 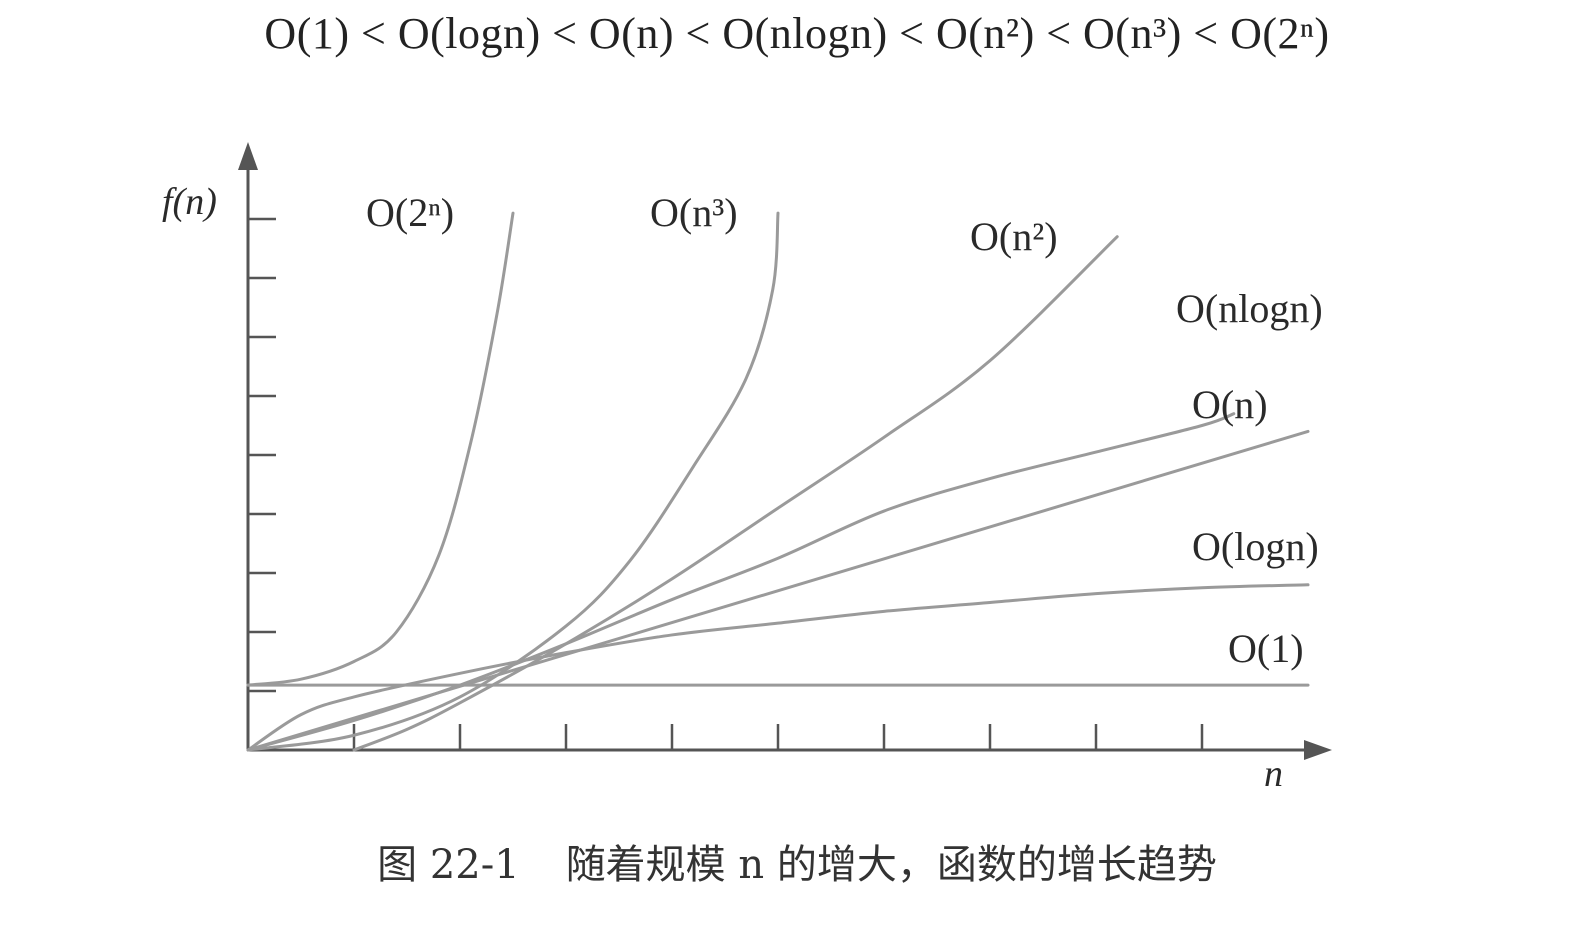 I want to click on figure-caption-text: 随着规模 n 的增大，函数的增长趋势, so click(x=891, y=865).